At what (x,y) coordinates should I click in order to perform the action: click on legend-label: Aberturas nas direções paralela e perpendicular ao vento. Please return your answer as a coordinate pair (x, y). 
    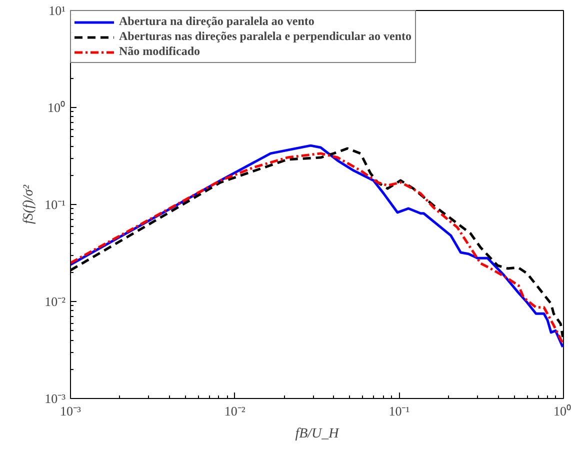
    Looking at the image, I should click on (265, 36).